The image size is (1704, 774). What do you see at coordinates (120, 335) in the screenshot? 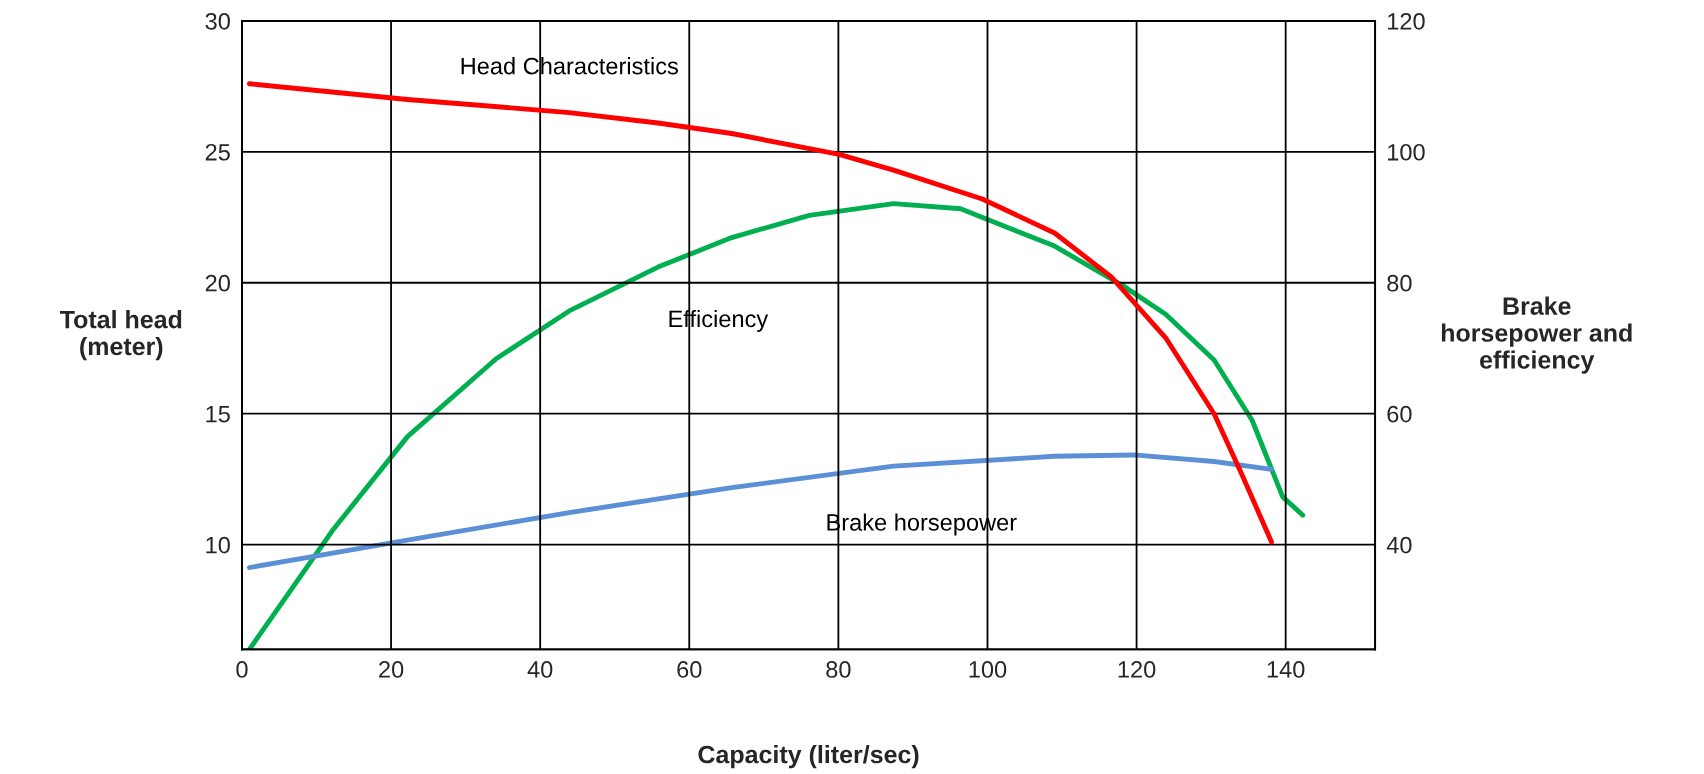
I see `y-axis-title: Total head (meter)` at bounding box center [120, 335].